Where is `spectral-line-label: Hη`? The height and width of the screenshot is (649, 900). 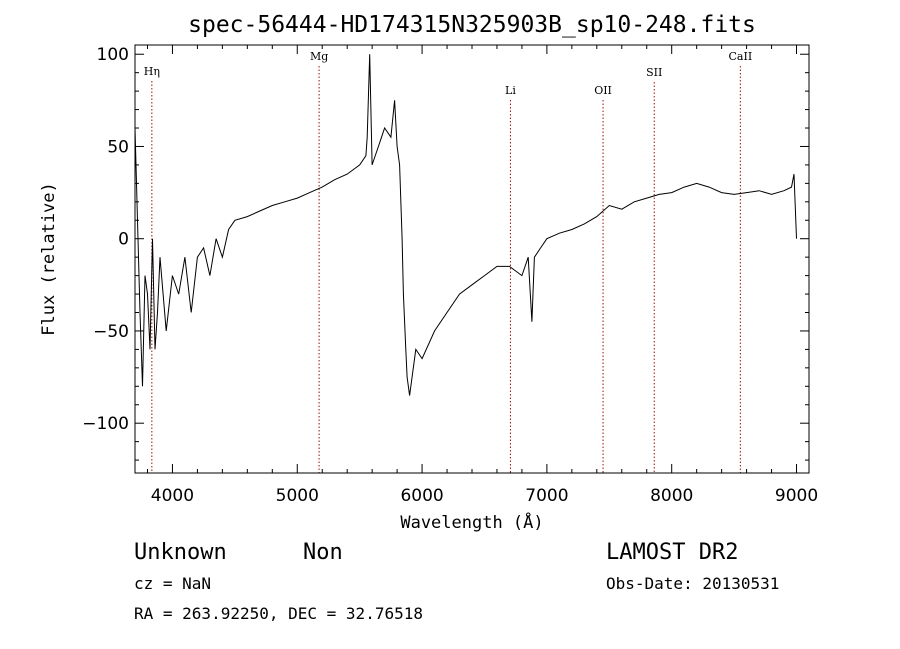 spectral-line-label: Hη is located at coordinates (152, 71).